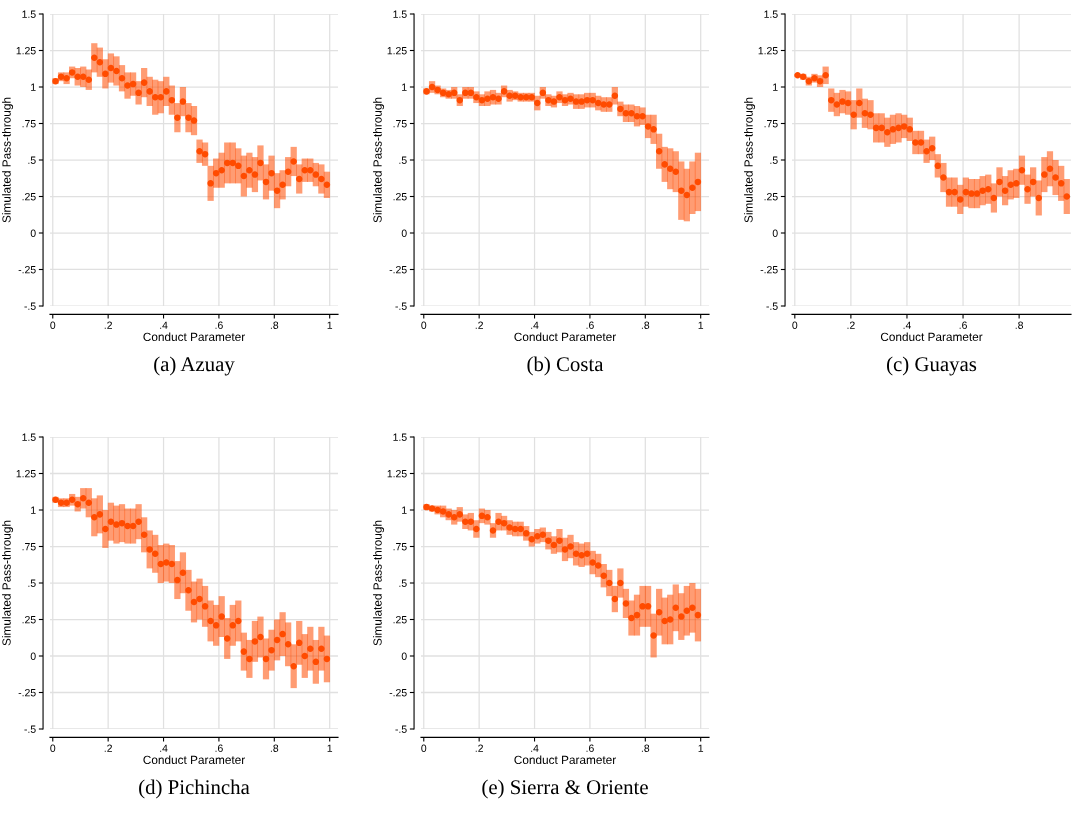 This screenshot has width=1073, height=828. I want to click on text: (b) Costa, so click(565, 366).